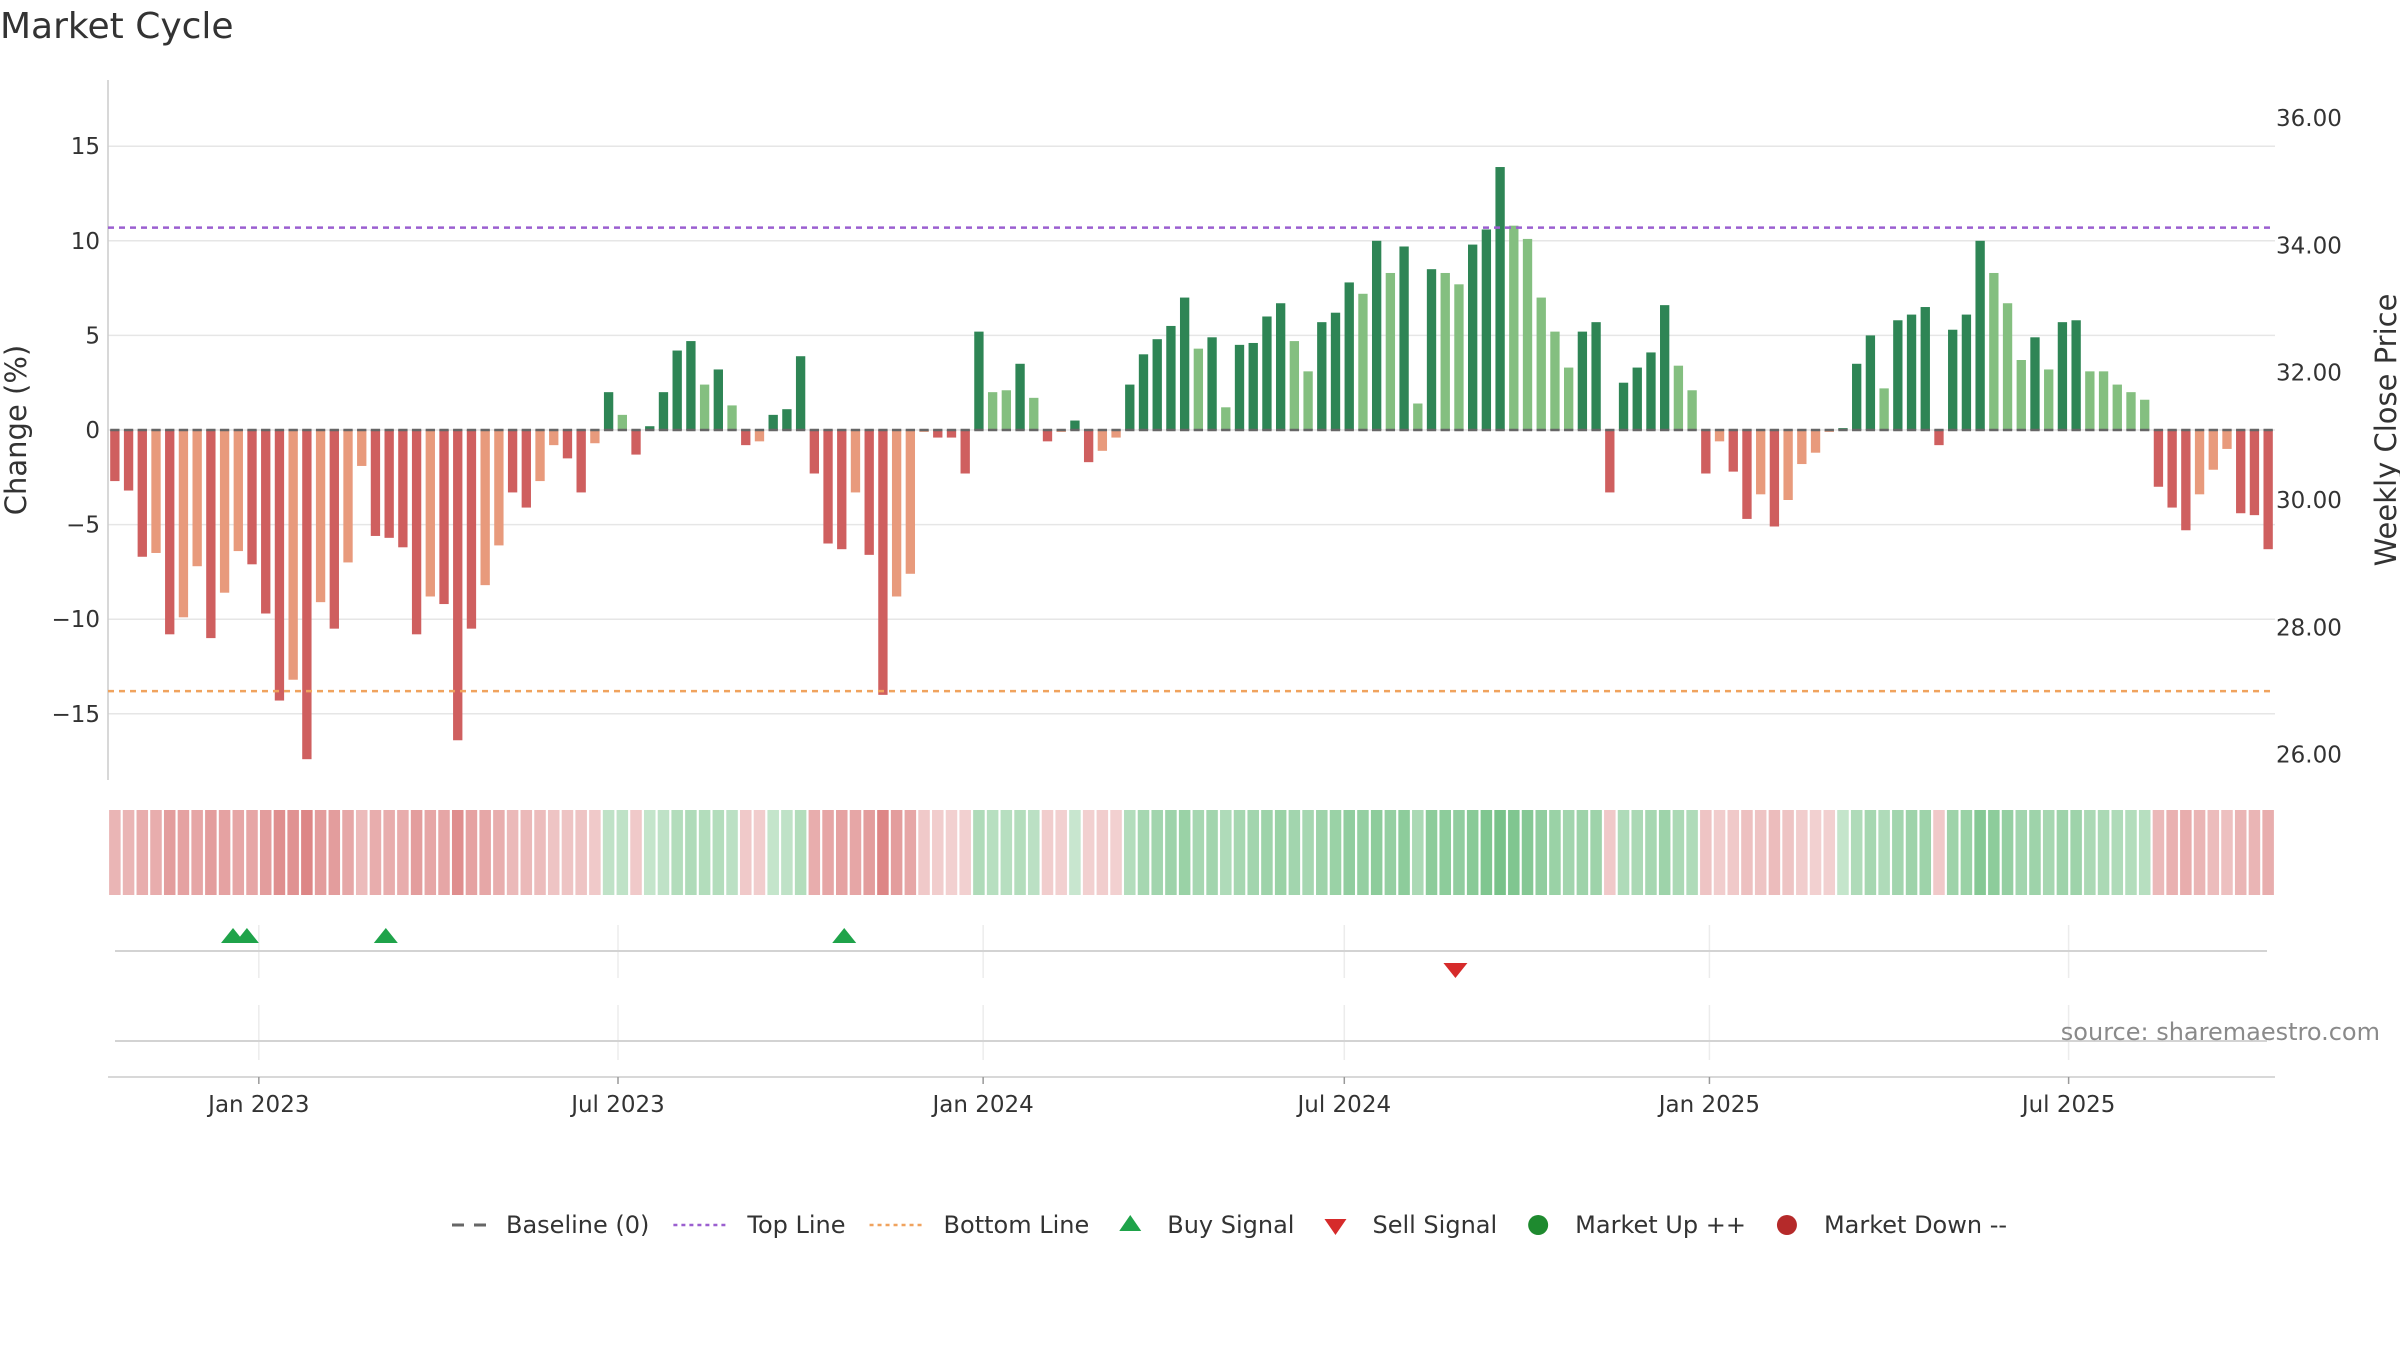 This screenshot has width=2400, height=1350. Describe the element at coordinates (257, 1105) in the screenshot. I see `x-tick-label: Jan 2023` at that location.